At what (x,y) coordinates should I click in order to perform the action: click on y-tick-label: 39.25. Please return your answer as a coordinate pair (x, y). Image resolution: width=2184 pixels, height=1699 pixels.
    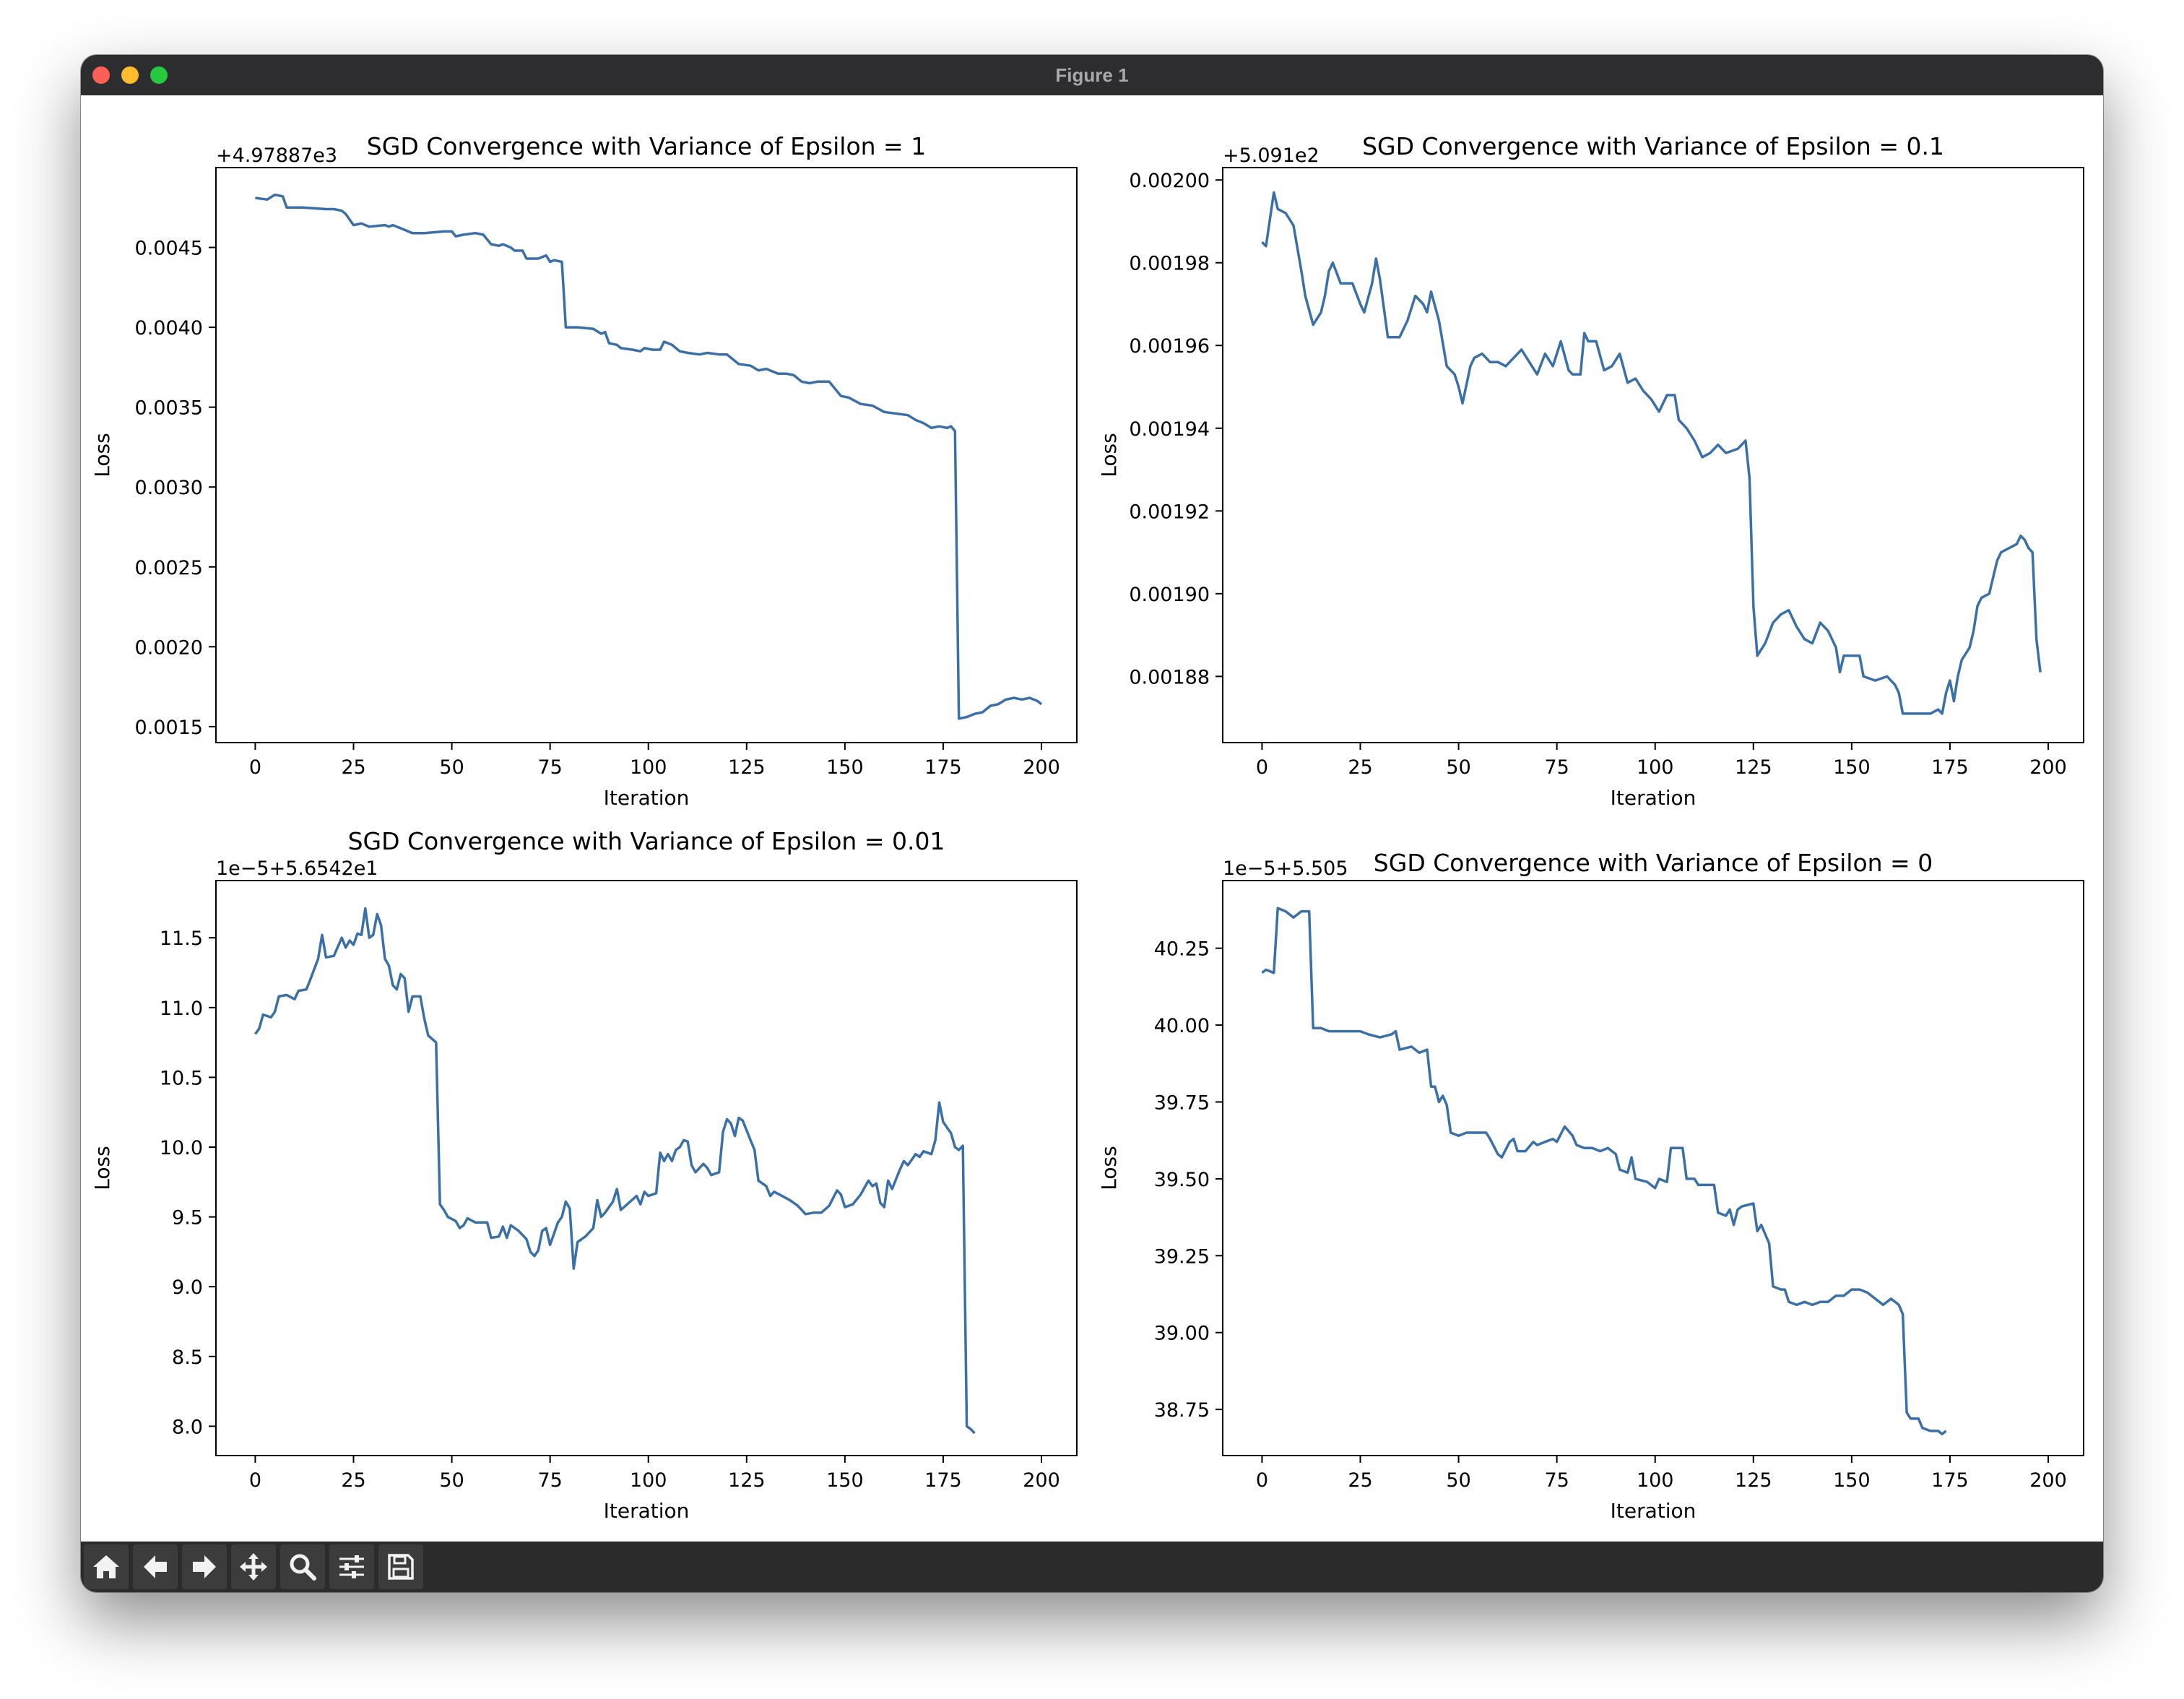
    Looking at the image, I should click on (1182, 1256).